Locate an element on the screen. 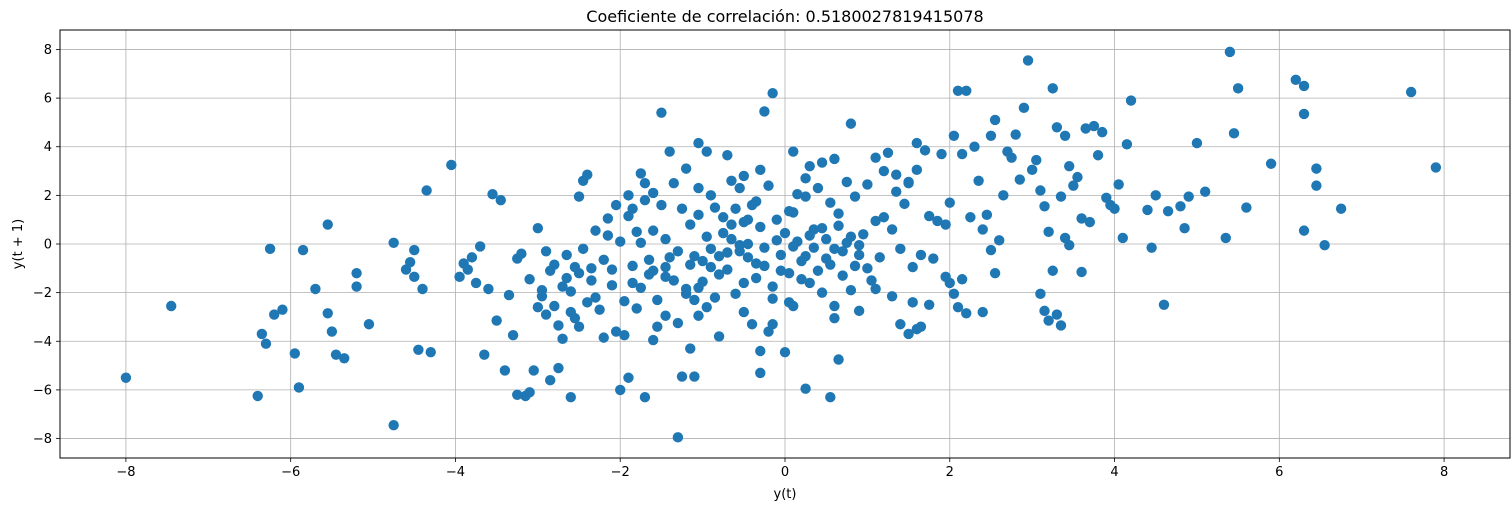  y-axis-label: y(t + 1) is located at coordinates (18, 244).